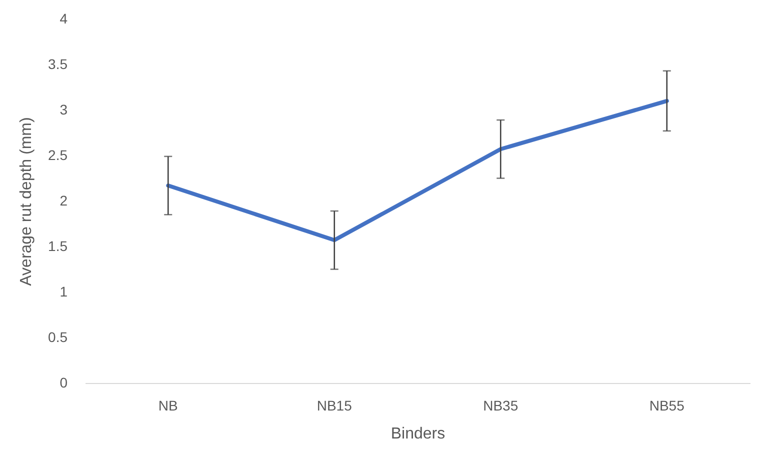  I want to click on y-tick-label: 0.5, so click(58, 337).